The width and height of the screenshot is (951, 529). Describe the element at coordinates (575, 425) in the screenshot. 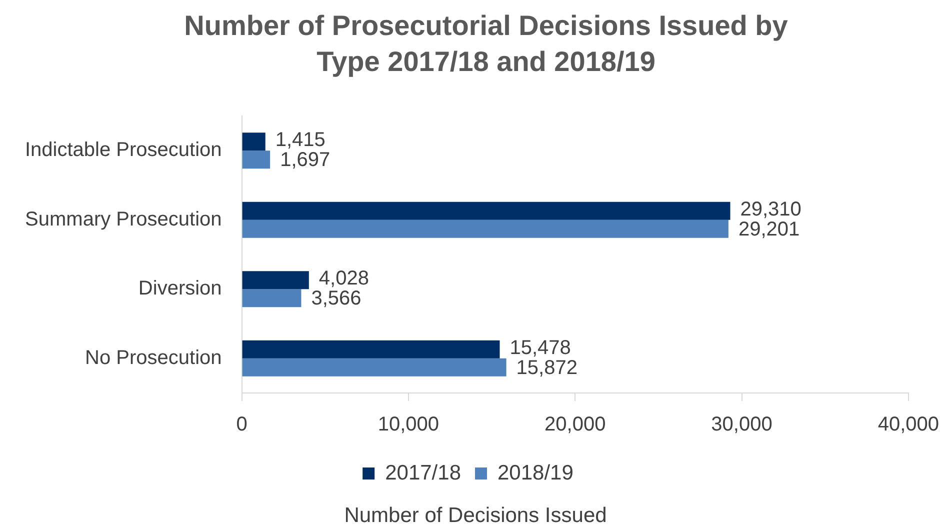

I see `x-tick-label: 20,000` at that location.